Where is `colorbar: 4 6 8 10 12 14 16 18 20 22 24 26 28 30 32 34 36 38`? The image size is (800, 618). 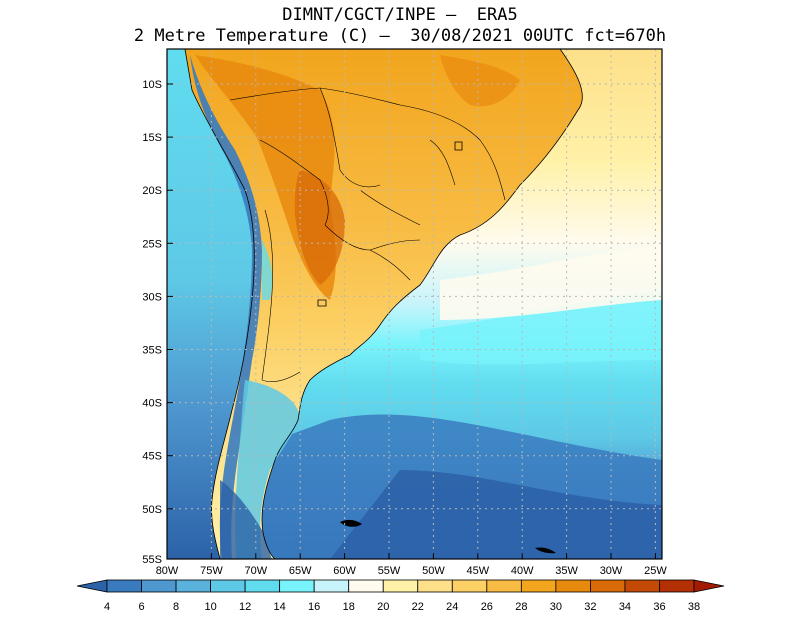
colorbar: 4 6 8 10 12 14 16 18 20 22 24 26 28 30 32 34 36 38 is located at coordinates (400, 596).